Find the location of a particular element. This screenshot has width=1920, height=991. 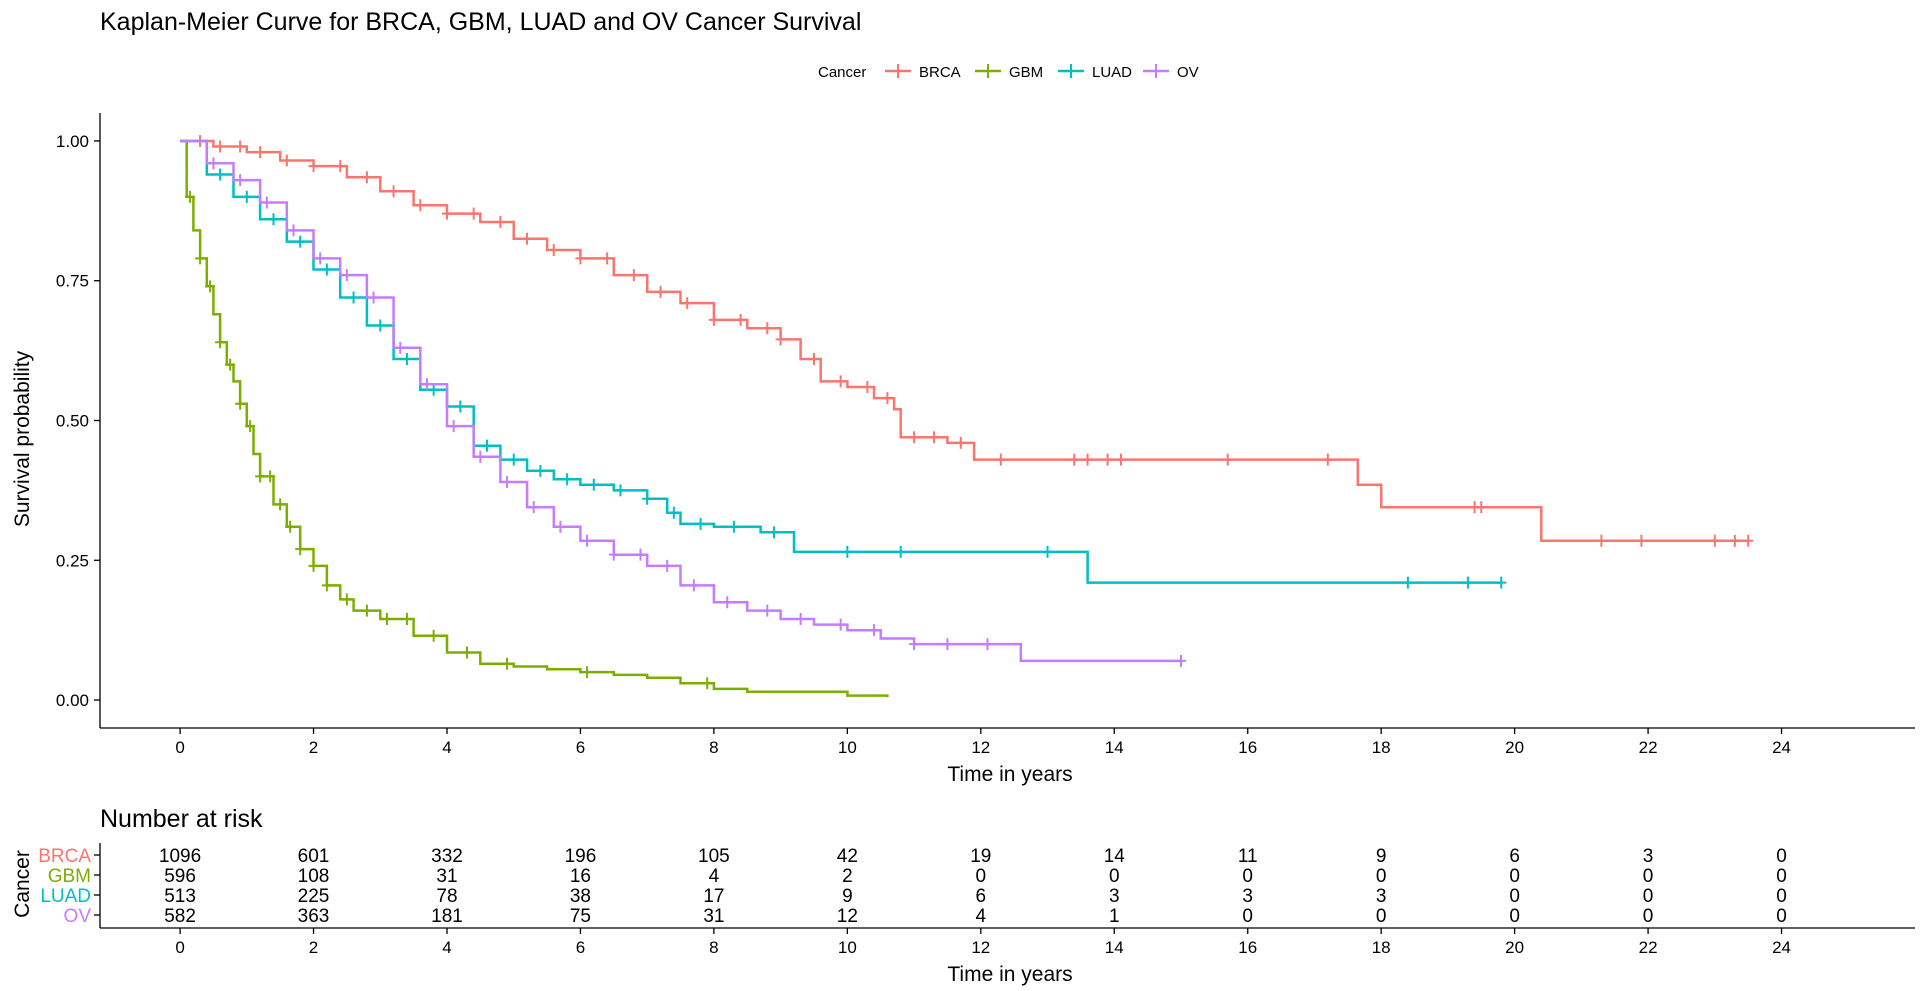

risk-cell: 196 is located at coordinates (581, 856).